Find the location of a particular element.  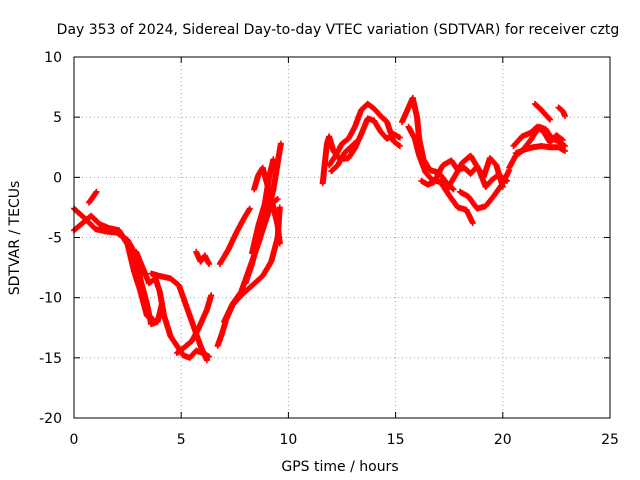

x-axis-label: GPS time / hours is located at coordinates (339, 467).